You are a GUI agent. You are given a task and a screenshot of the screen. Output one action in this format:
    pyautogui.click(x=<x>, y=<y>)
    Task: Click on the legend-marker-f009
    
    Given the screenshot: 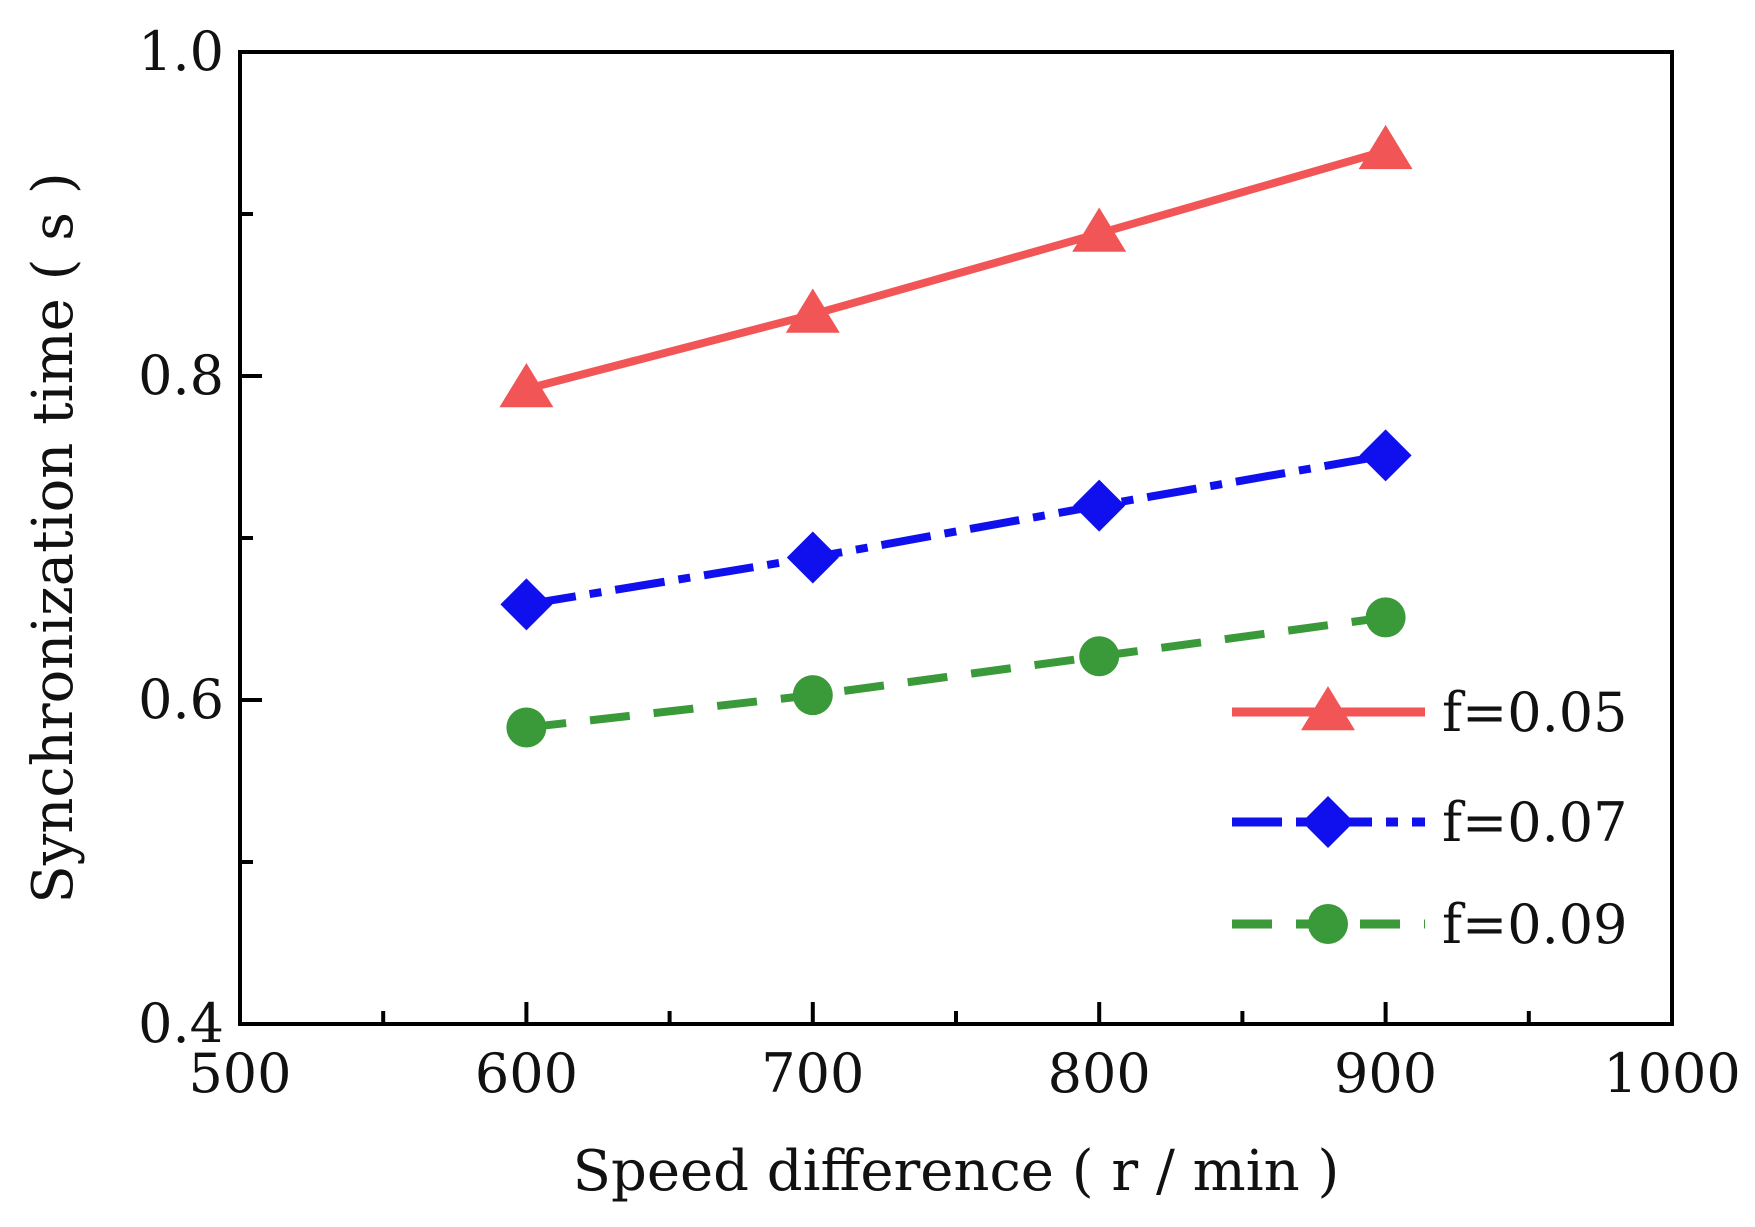 What is the action you would take?
    pyautogui.click(x=1328, y=924)
    